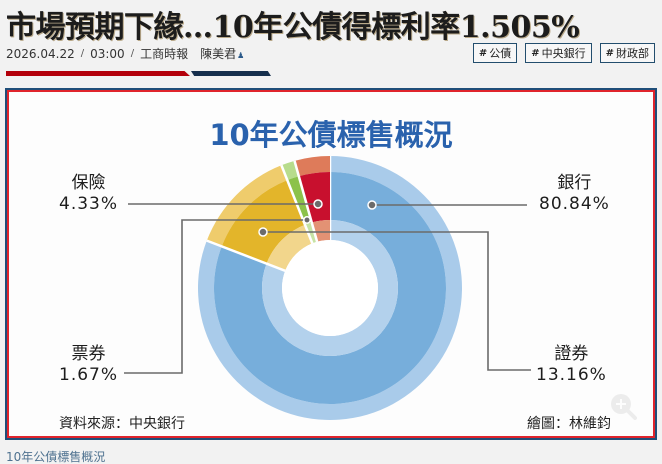 The height and width of the screenshot is (464, 662). What do you see at coordinates (164, 54) in the screenshot?
I see `publication-source: 工商時報` at bounding box center [164, 54].